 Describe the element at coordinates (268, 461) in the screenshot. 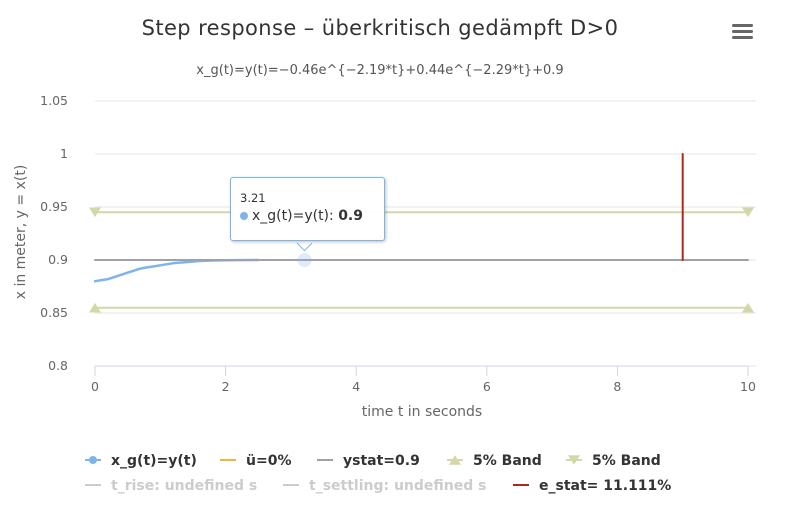

I see `legend-item-label: ü=0%` at that location.